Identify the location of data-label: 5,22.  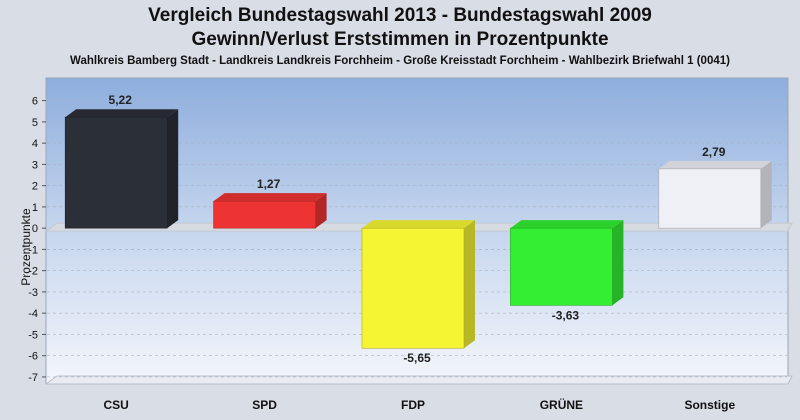
(121, 100).